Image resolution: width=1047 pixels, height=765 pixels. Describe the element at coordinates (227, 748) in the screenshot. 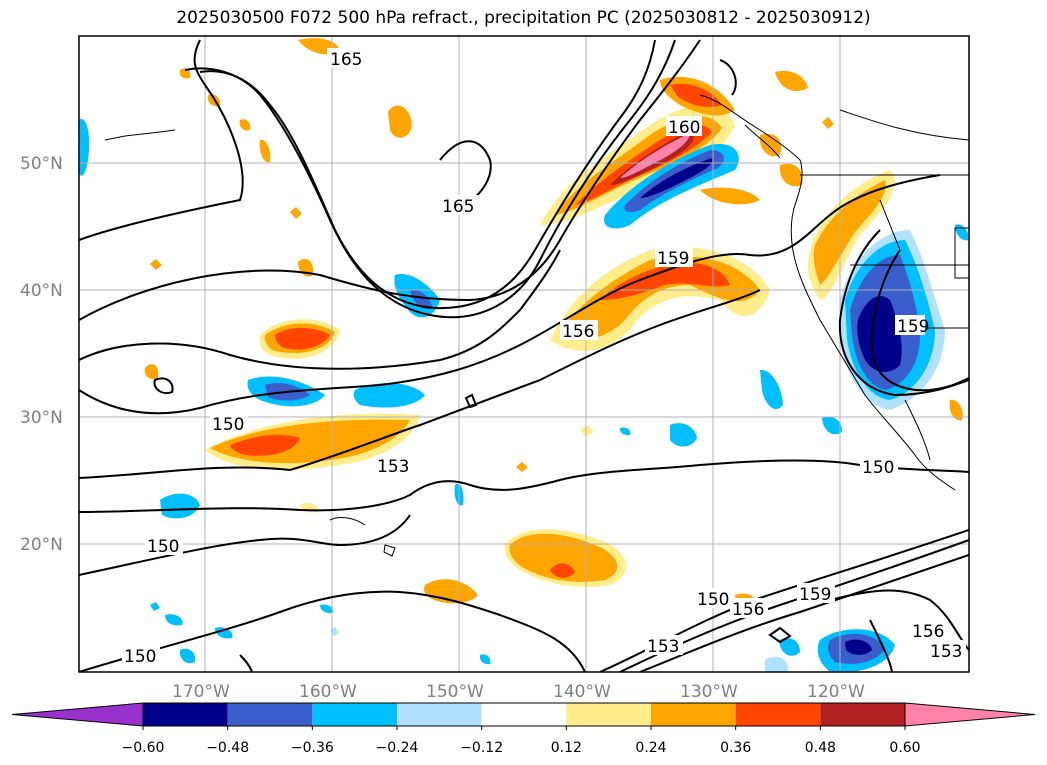

I see `colorbar-tick-label: −0.48` at that location.